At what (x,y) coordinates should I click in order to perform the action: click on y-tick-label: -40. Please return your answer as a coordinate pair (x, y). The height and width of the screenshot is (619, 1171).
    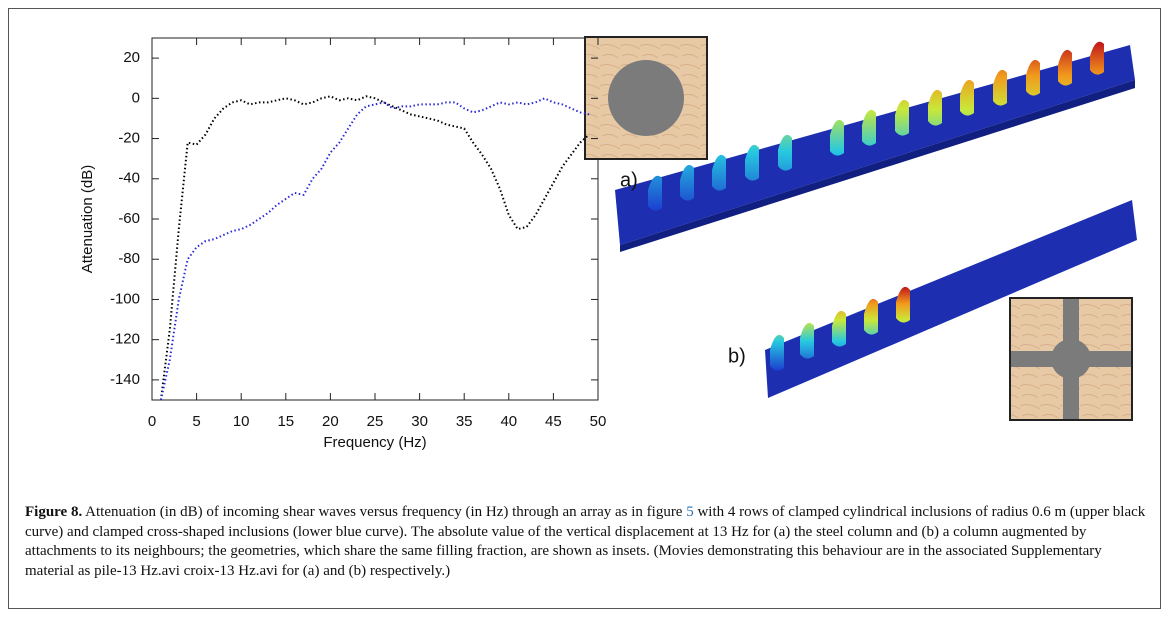
    Looking at the image, I should click on (129, 178).